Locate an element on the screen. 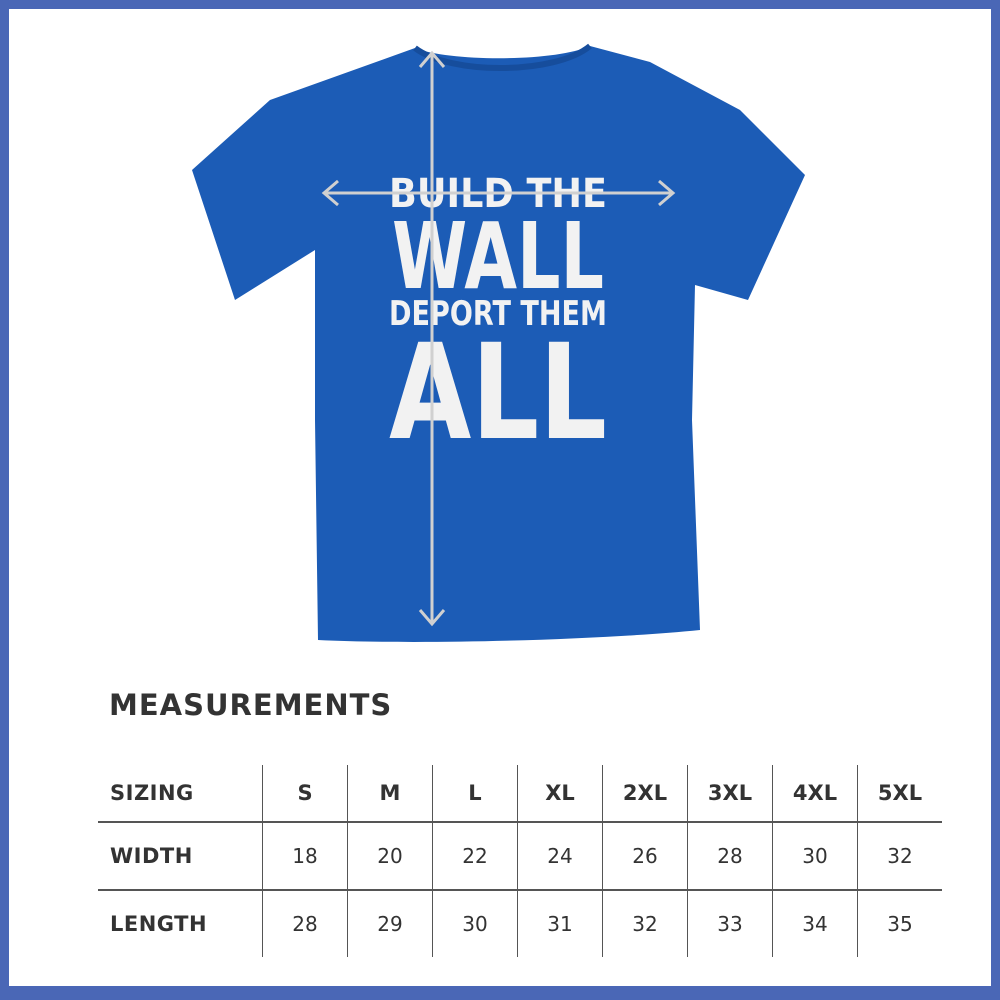  table-header-row: SIZING S M L XL 2XL 3XL 4XL 5XL is located at coordinates (520, 793).